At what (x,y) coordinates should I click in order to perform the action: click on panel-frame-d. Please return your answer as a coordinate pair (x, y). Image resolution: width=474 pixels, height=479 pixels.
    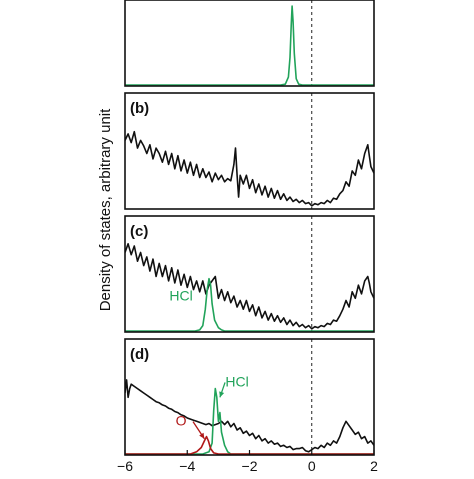
    Looking at the image, I should click on (249, 397).